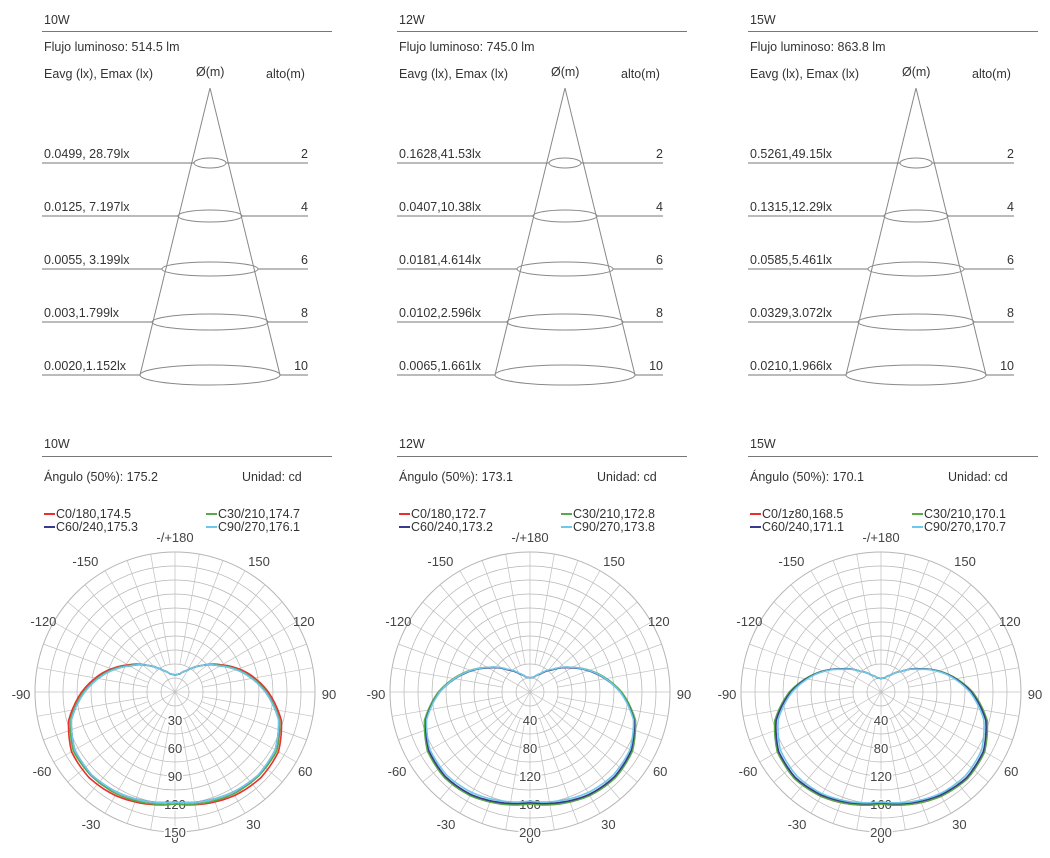 The image size is (1050, 858). What do you see at coordinates (763, 20) in the screenshot?
I see `section-title: 15W` at bounding box center [763, 20].